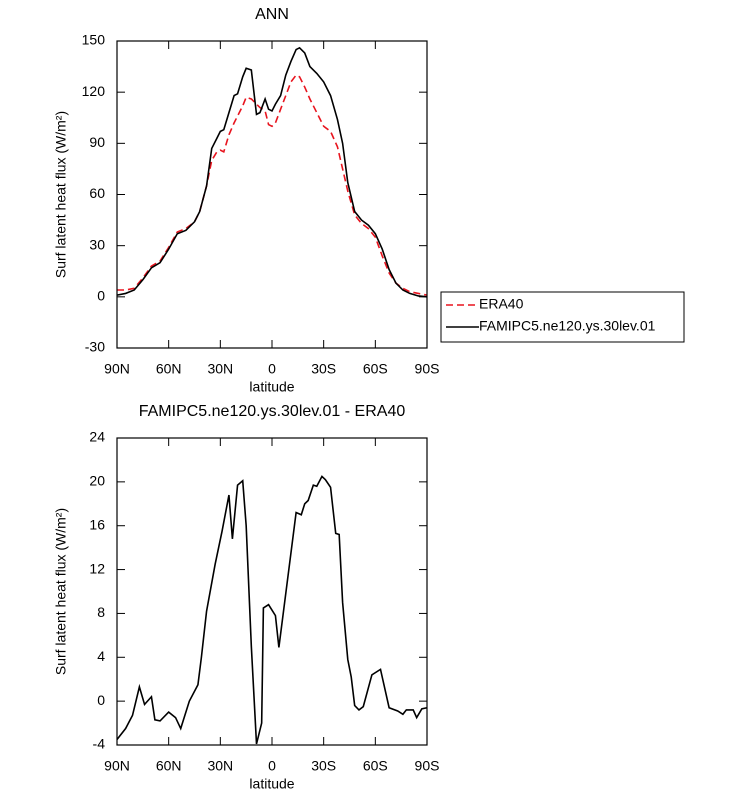 The image size is (733, 803). I want to click on y-tick-label: 12, so click(97, 568).